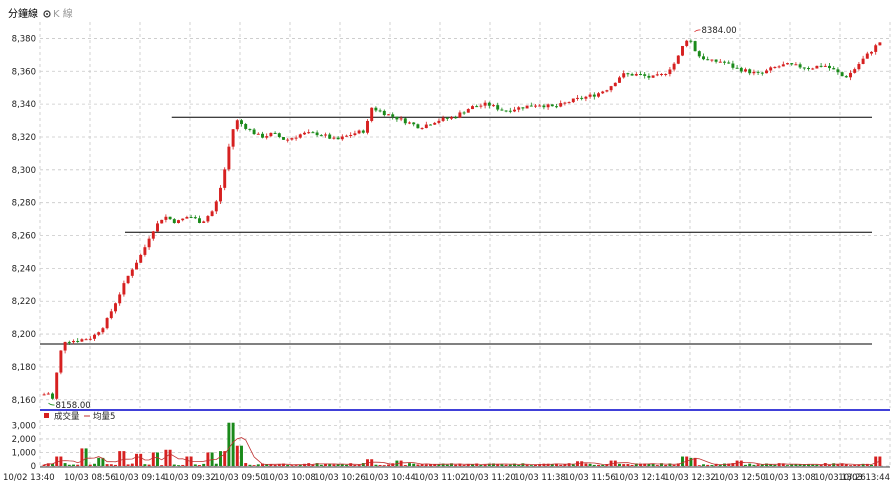 The image size is (895, 494). Describe the element at coordinates (290, 478) in the screenshot. I see `x-tick-label: 10/03 10:08` at that location.